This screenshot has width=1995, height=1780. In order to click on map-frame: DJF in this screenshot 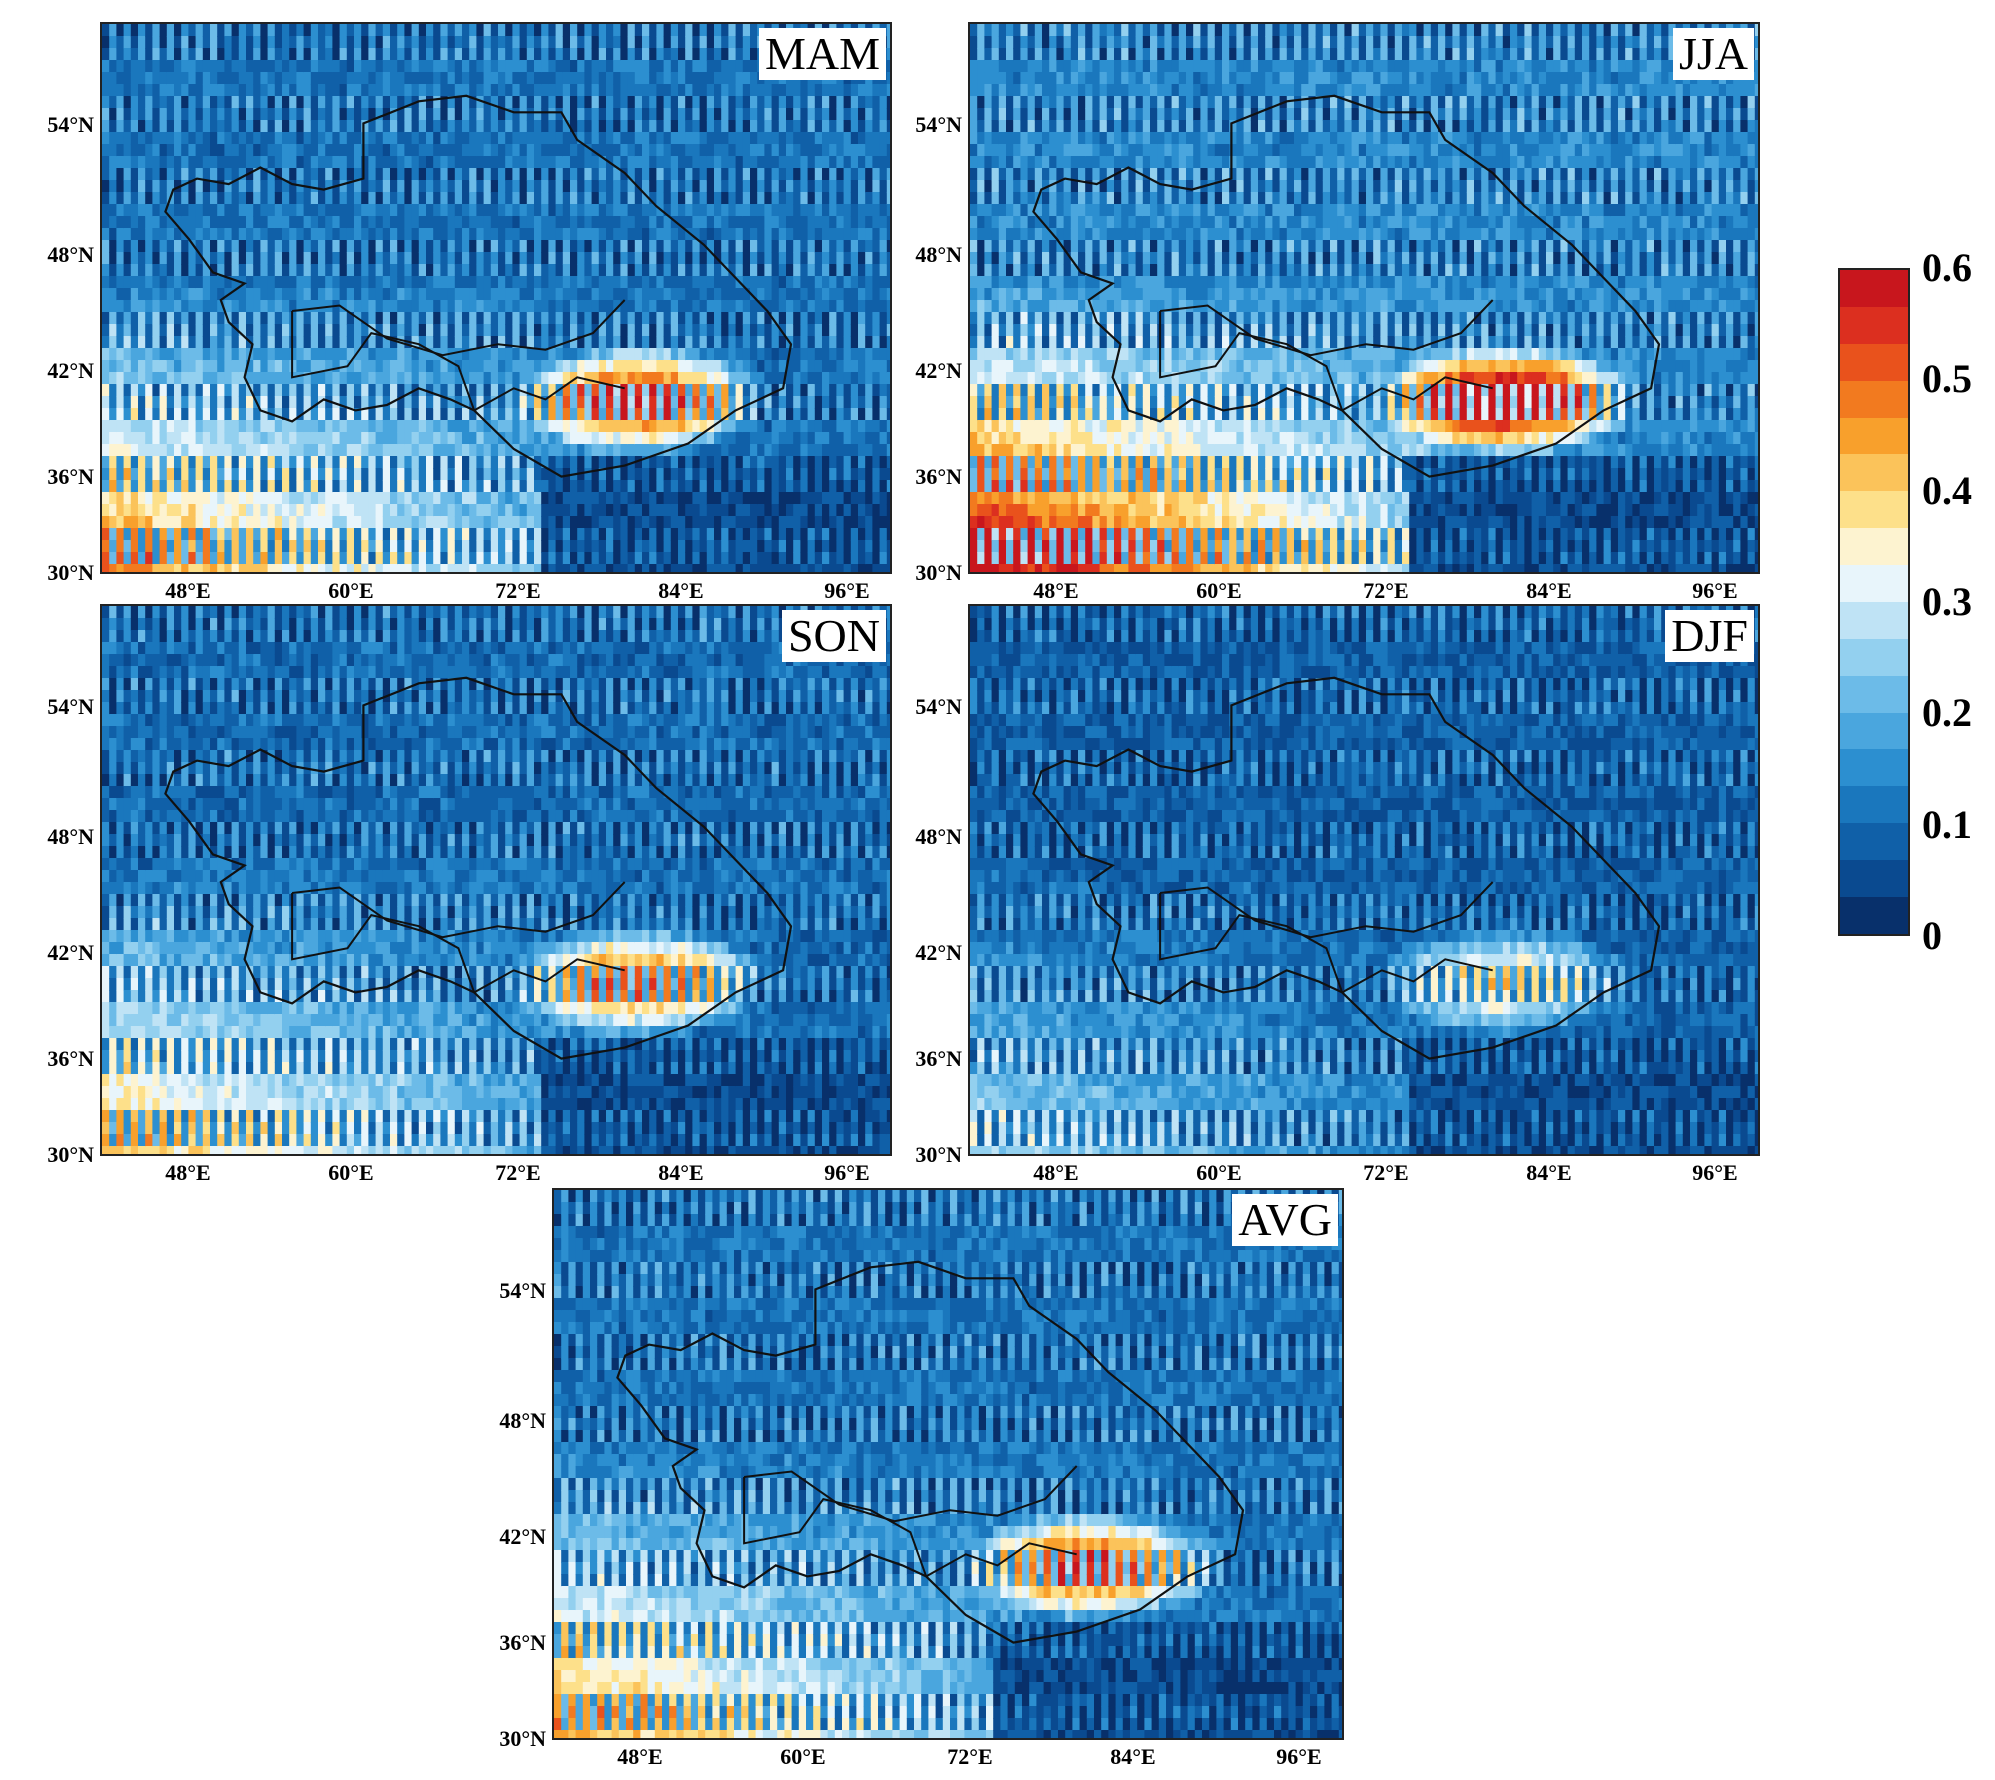, I will do `click(1364, 880)`.